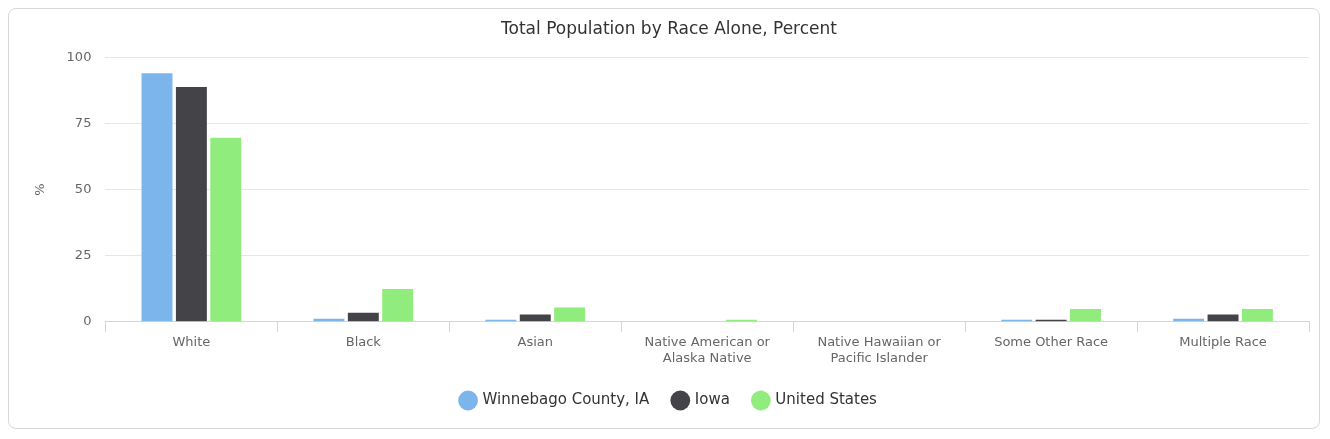  I want to click on y-tick-label: 50, so click(83, 188).